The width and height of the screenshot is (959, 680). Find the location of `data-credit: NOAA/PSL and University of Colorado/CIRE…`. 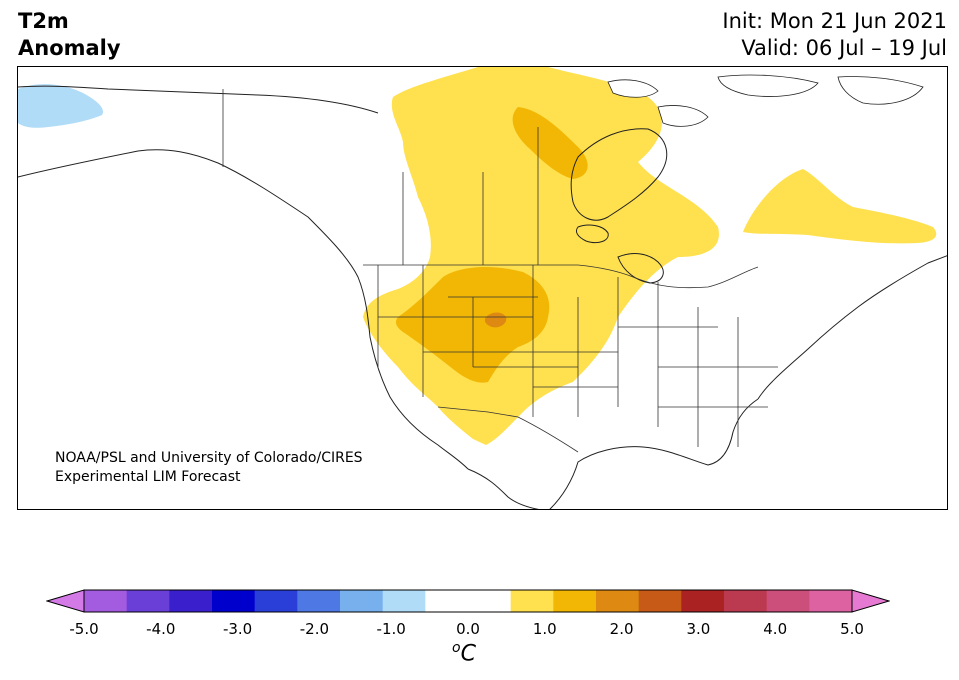

data-credit: NOAA/PSL and University of Colorado/CIRE… is located at coordinates (209, 468).